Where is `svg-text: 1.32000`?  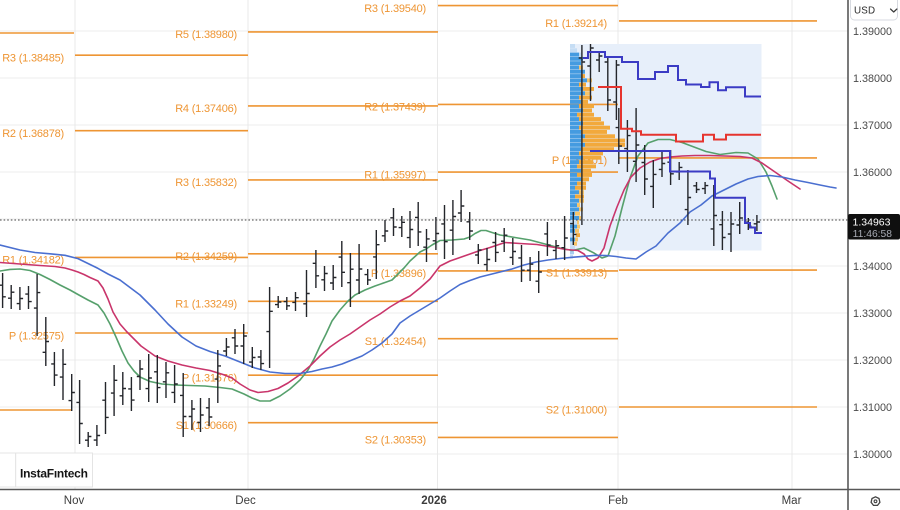 svg-text: 1.32000 is located at coordinates (872, 361).